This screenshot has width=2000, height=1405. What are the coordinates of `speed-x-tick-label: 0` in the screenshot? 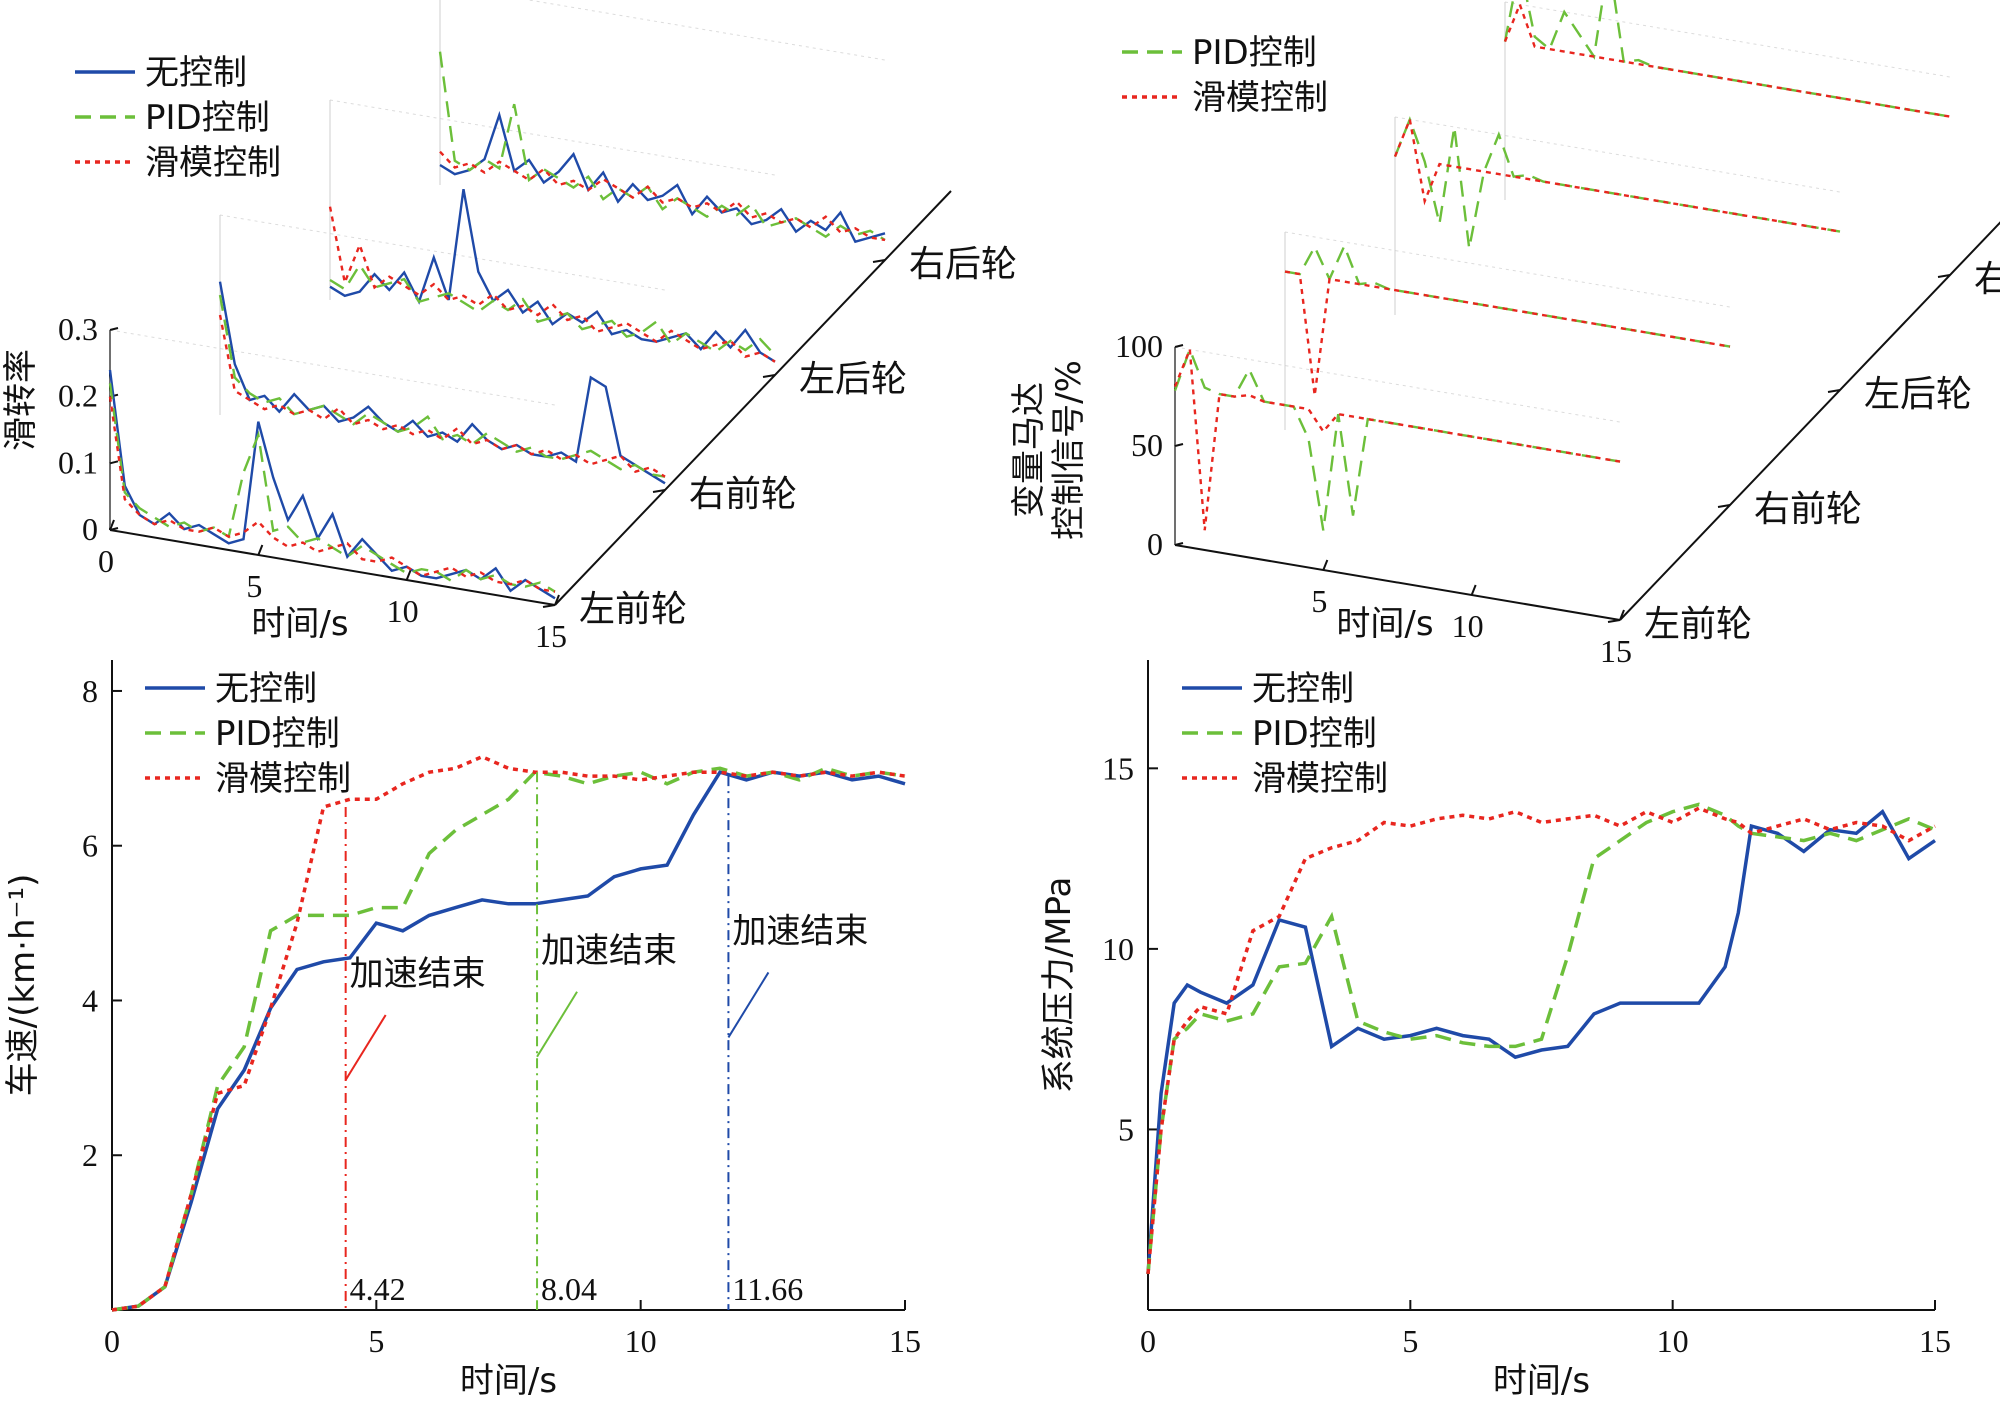 It's located at (112, 1341).